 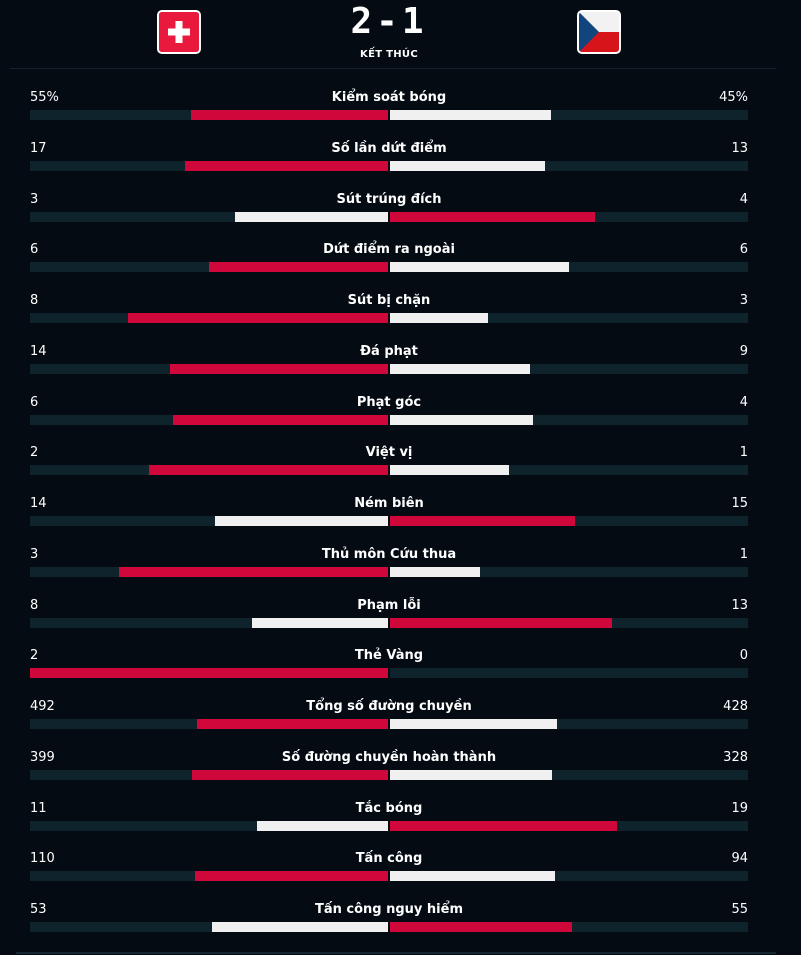 I want to click on stat-row: 53 Tấn công nguy hiểm 55, so click(x=389, y=918).